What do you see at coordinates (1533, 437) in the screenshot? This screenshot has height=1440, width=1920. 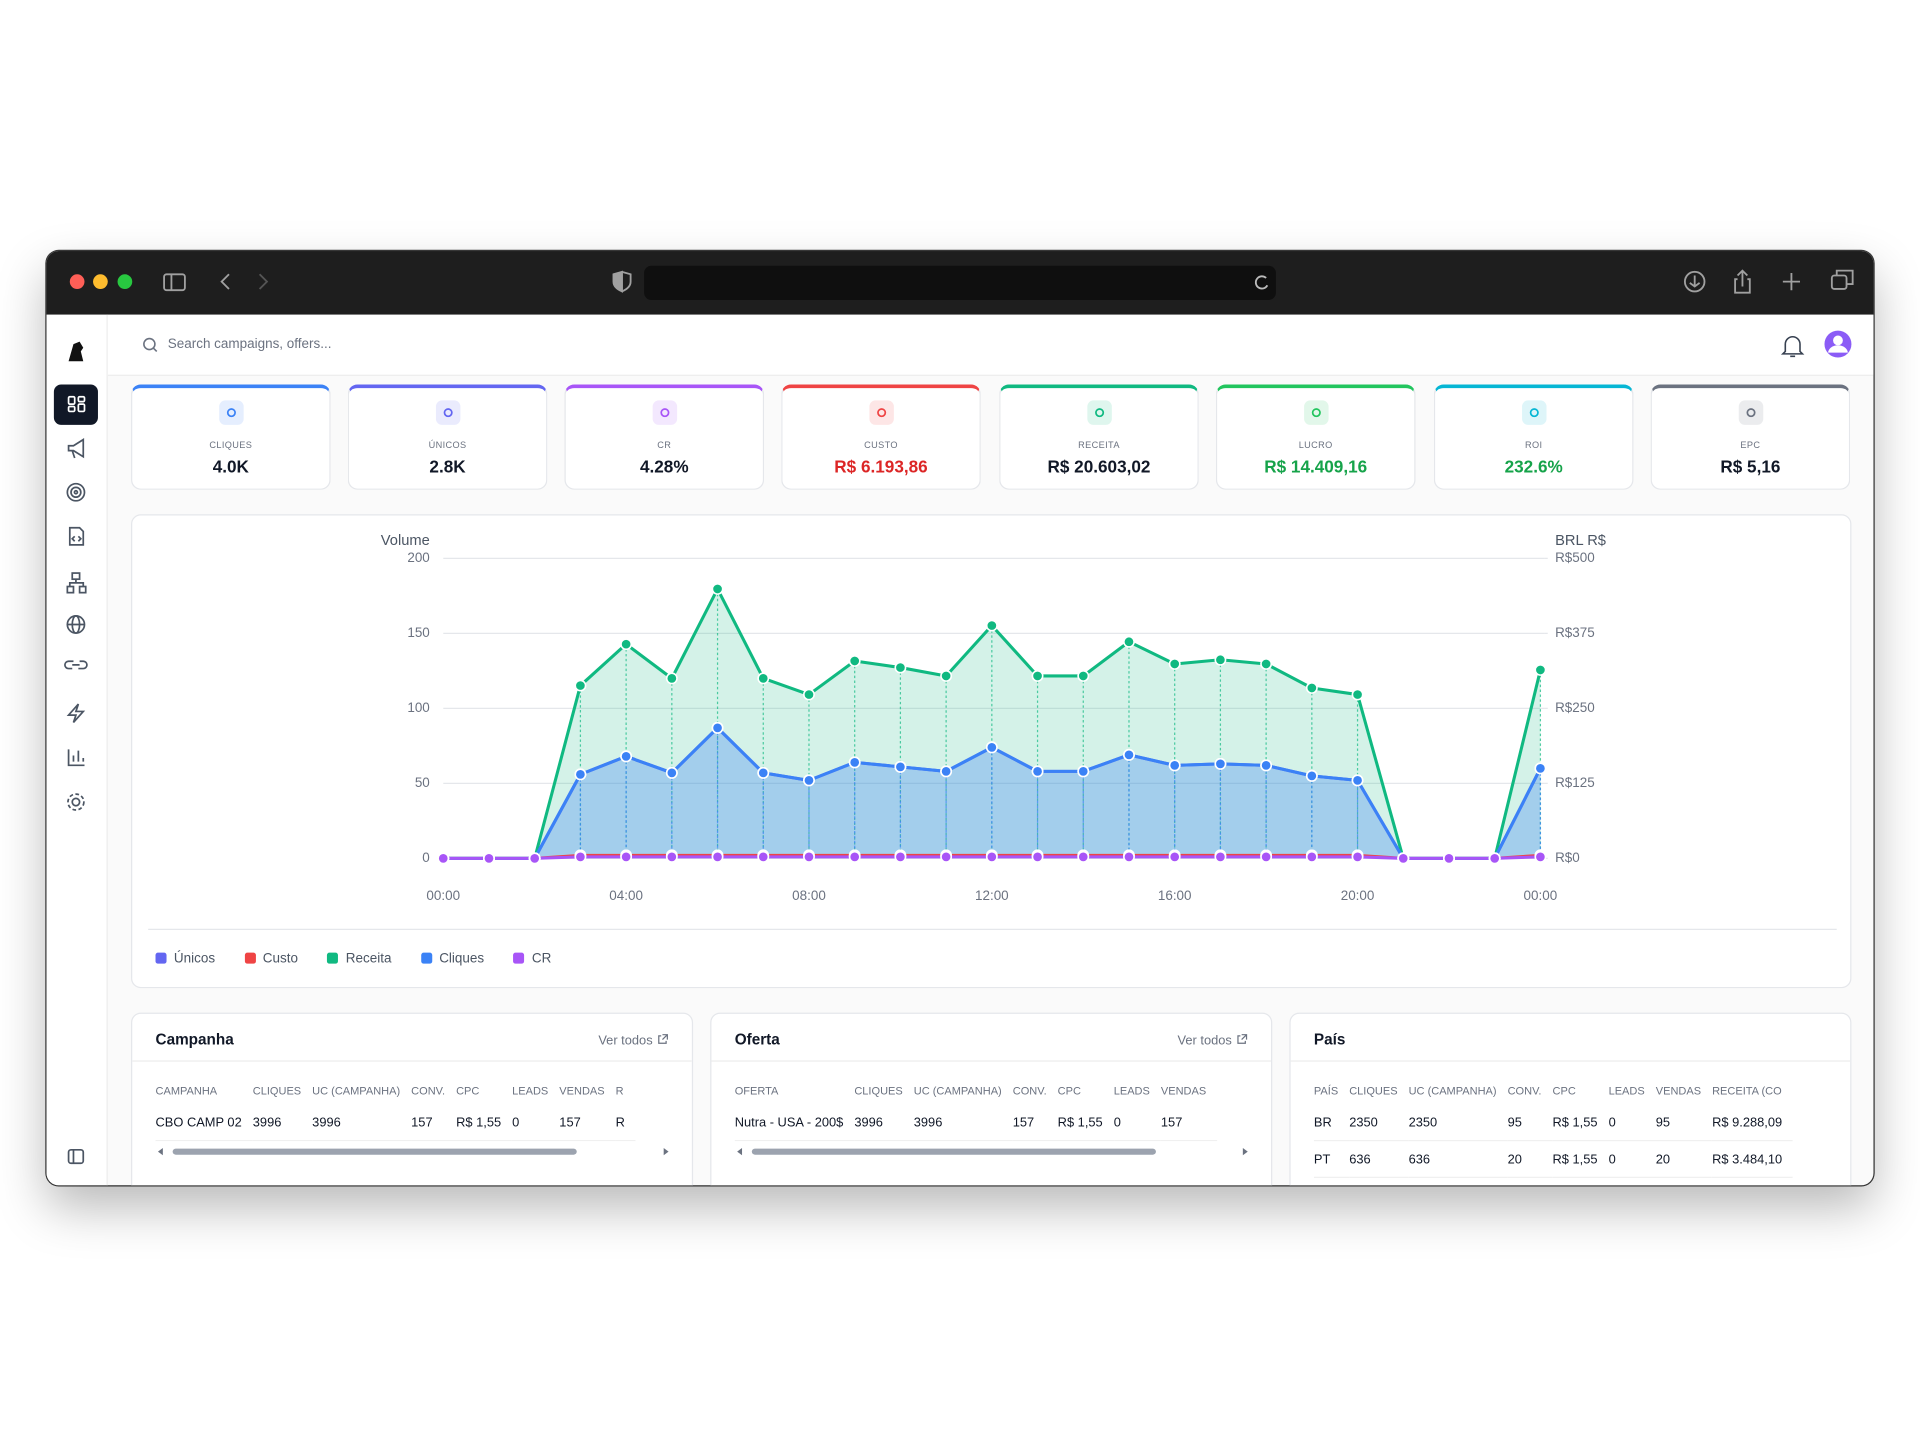 I see `kpi-card: ROI 232.6%` at bounding box center [1533, 437].